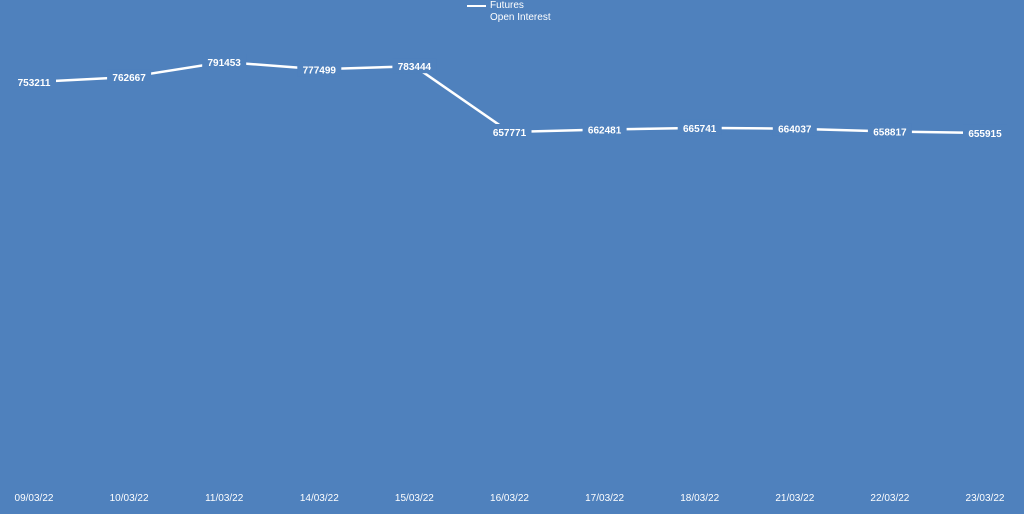 Image resolution: width=1024 pixels, height=514 pixels. Describe the element at coordinates (129, 498) in the screenshot. I see `x-tick-label: 10/03/22` at that location.